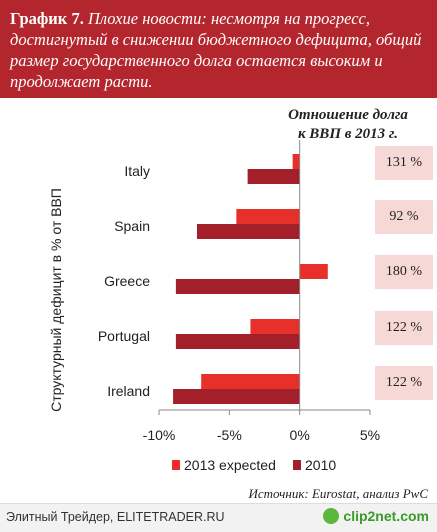 This screenshot has width=437, height=532. Describe the element at coordinates (236, 396) in the screenshot. I see `bar-ireland-2010` at that location.